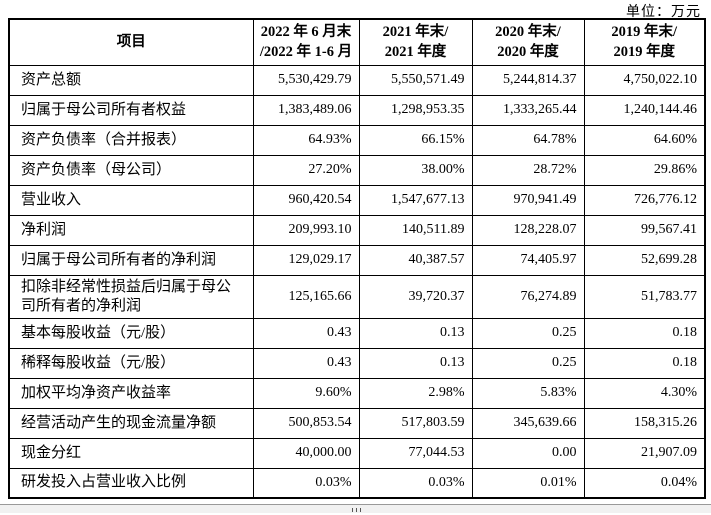  What do you see at coordinates (306, 423) in the screenshot?
I see `value-cell-2022: 500,853.54` at bounding box center [306, 423].